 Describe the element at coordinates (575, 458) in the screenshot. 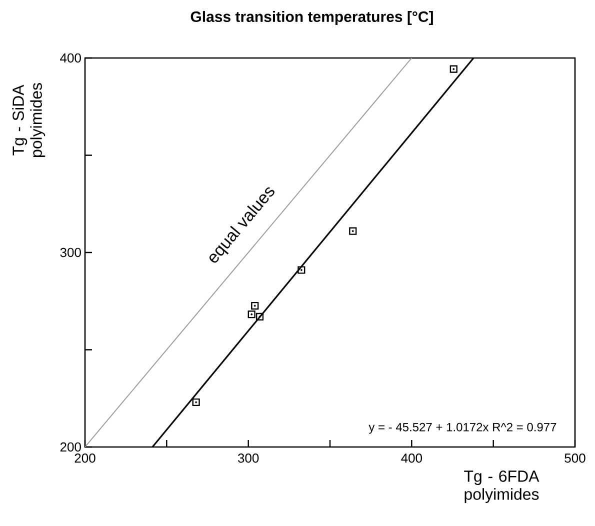

I see `x-tick-label: 500` at that location.